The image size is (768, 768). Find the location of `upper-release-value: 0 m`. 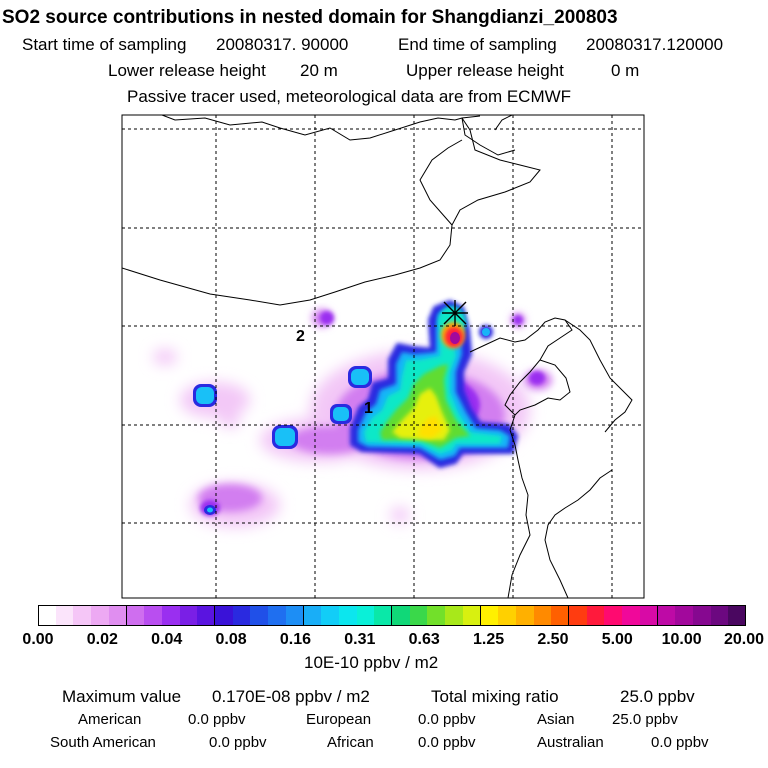

upper-release-value: 0 m is located at coordinates (625, 70).